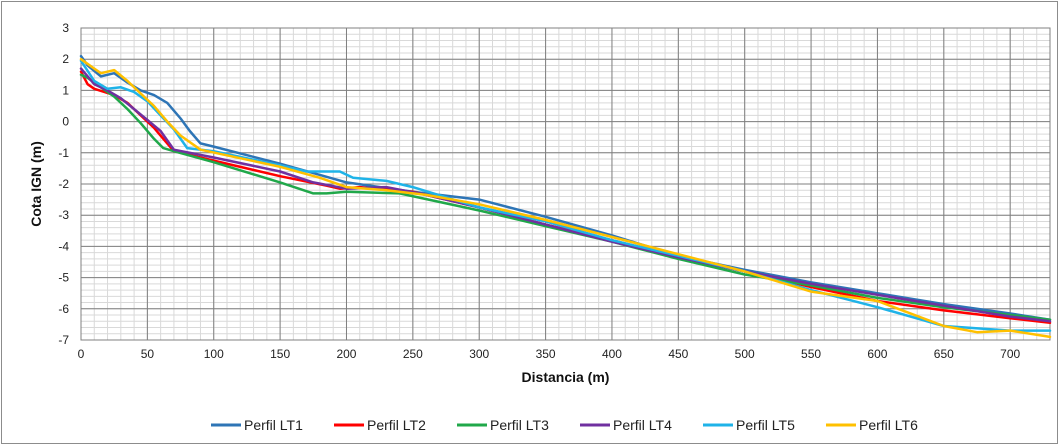 The height and width of the screenshot is (445, 1059). What do you see at coordinates (148, 354) in the screenshot?
I see `x-tick-label: 50` at bounding box center [148, 354].